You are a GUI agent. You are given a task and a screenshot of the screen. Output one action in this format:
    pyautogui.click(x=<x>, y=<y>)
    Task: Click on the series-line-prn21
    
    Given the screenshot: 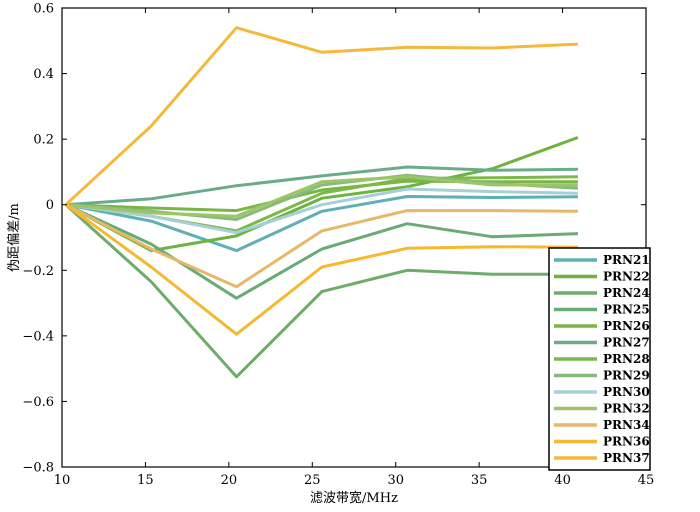 What is the action you would take?
    pyautogui.click(x=321, y=224)
    